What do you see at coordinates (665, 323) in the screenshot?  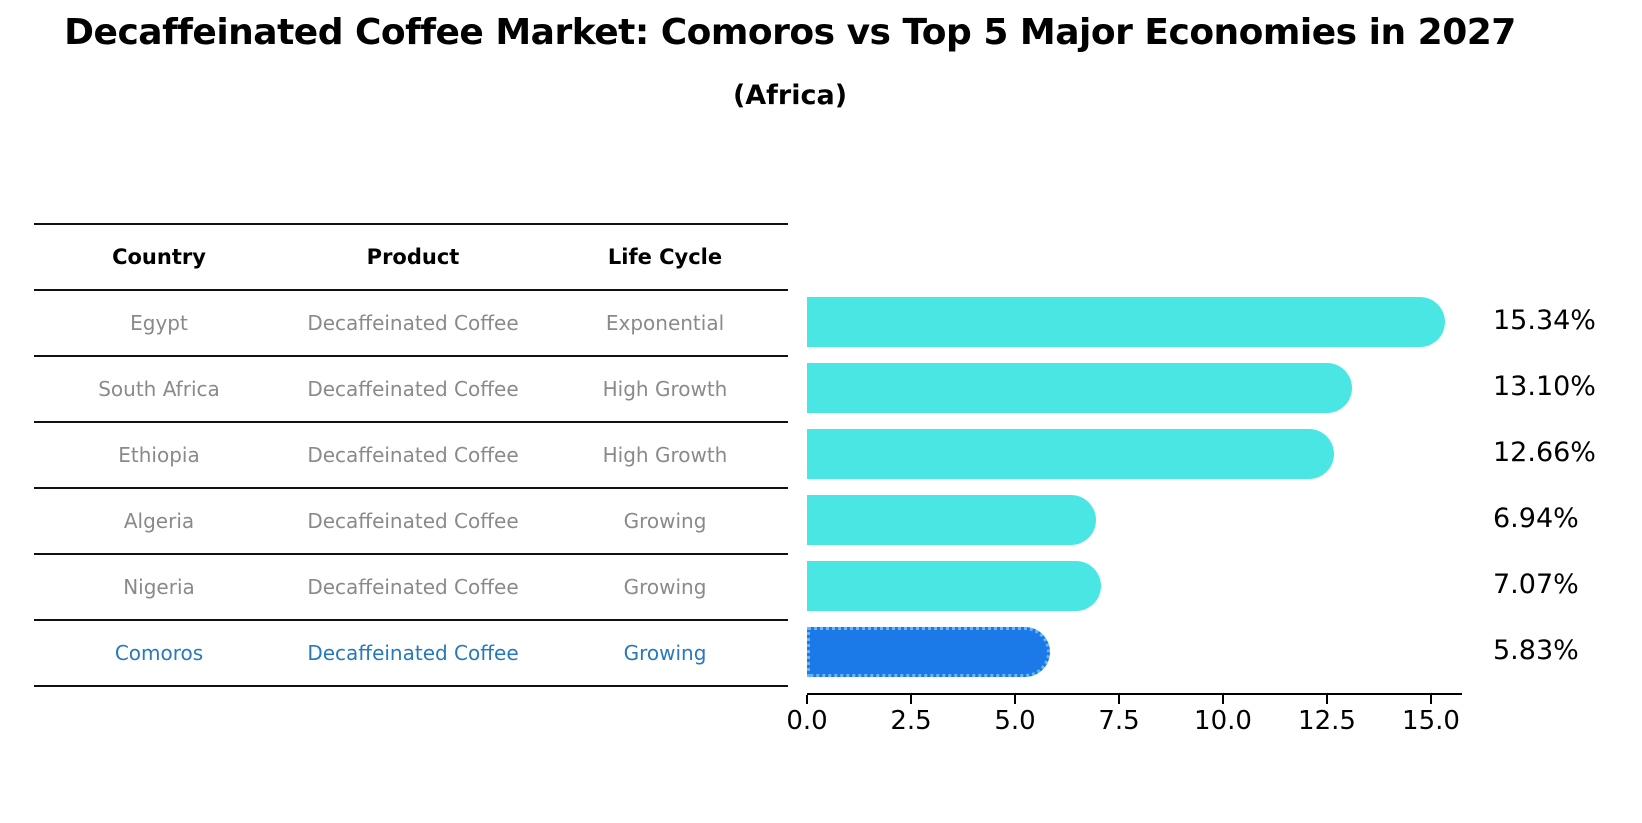 I see `table-cell-life-cycle: Exponential` at bounding box center [665, 323].